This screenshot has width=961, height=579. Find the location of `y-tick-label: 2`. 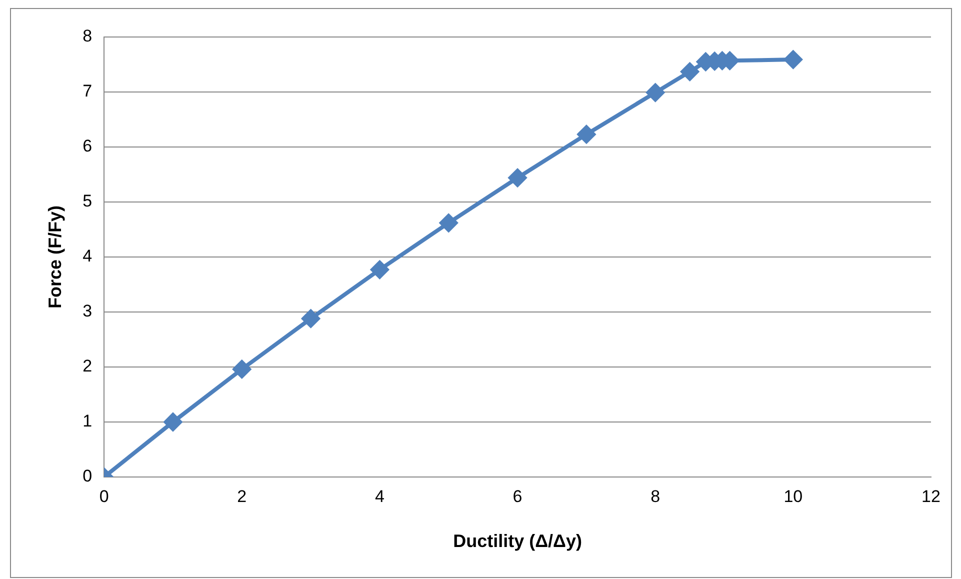

y-tick-label: 2 is located at coordinates (87, 366).